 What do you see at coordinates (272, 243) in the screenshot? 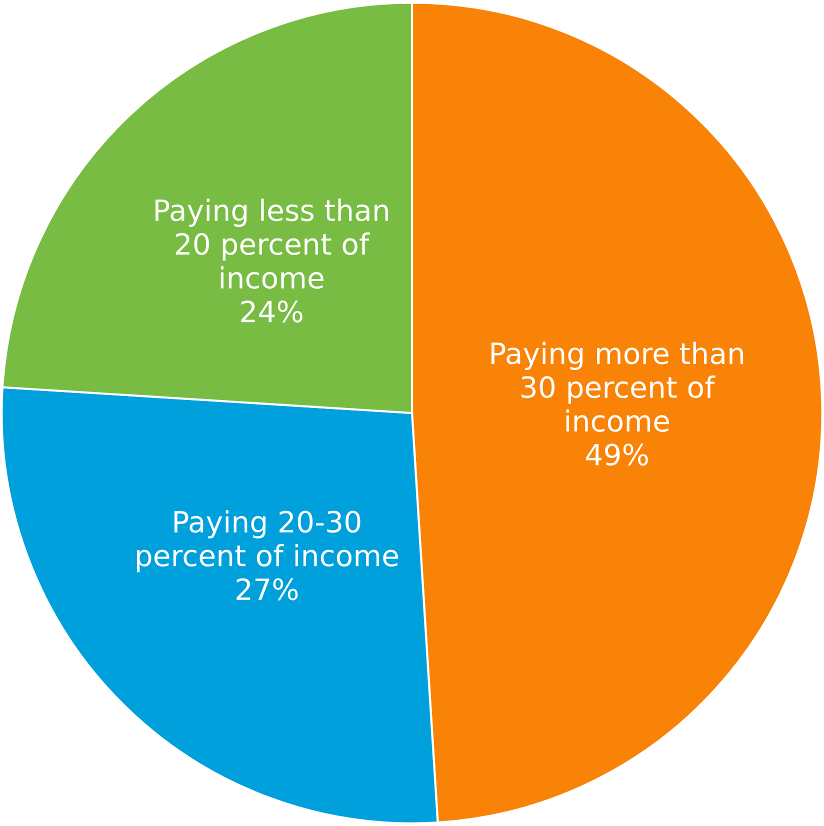
I see `slice-label: Paying less than 20 percent of income` at bounding box center [272, 243].